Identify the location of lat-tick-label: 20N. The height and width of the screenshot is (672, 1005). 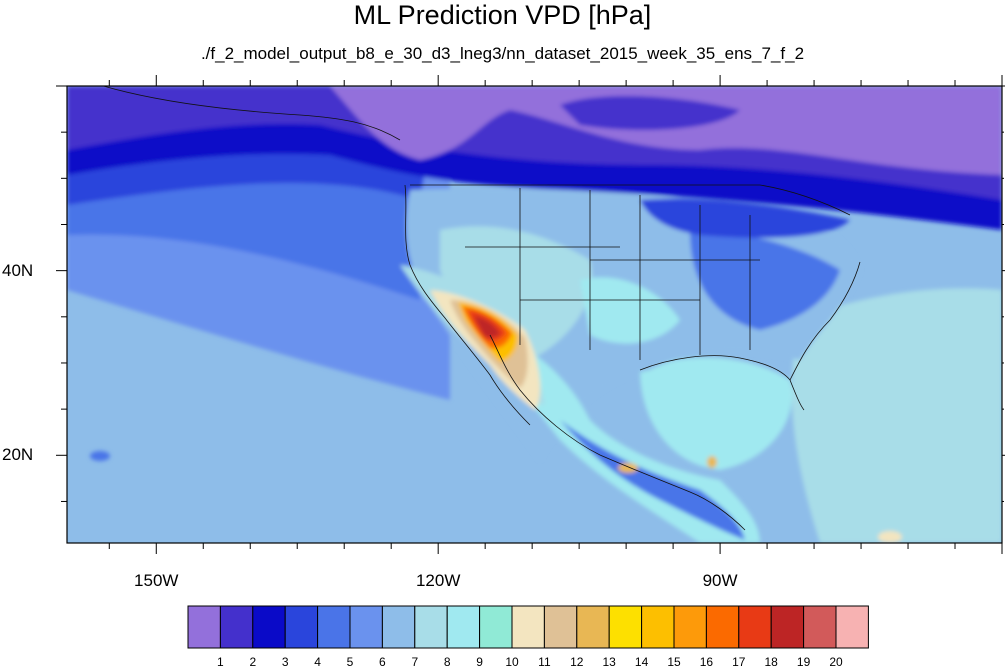
(18, 455).